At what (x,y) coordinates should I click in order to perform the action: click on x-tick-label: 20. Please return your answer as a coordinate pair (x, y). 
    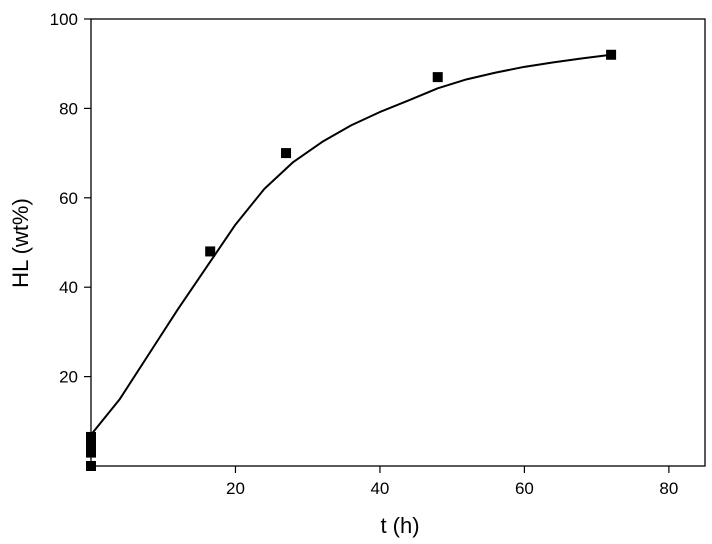
    Looking at the image, I should click on (235, 488).